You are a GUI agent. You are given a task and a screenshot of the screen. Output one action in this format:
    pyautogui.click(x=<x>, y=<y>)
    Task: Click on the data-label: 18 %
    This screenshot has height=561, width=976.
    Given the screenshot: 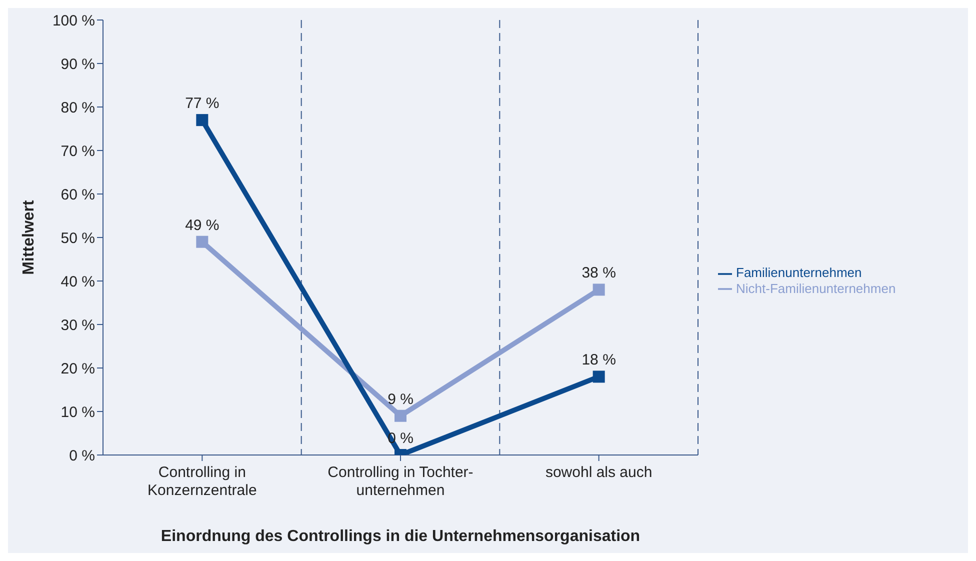 What is the action you would take?
    pyautogui.click(x=599, y=360)
    